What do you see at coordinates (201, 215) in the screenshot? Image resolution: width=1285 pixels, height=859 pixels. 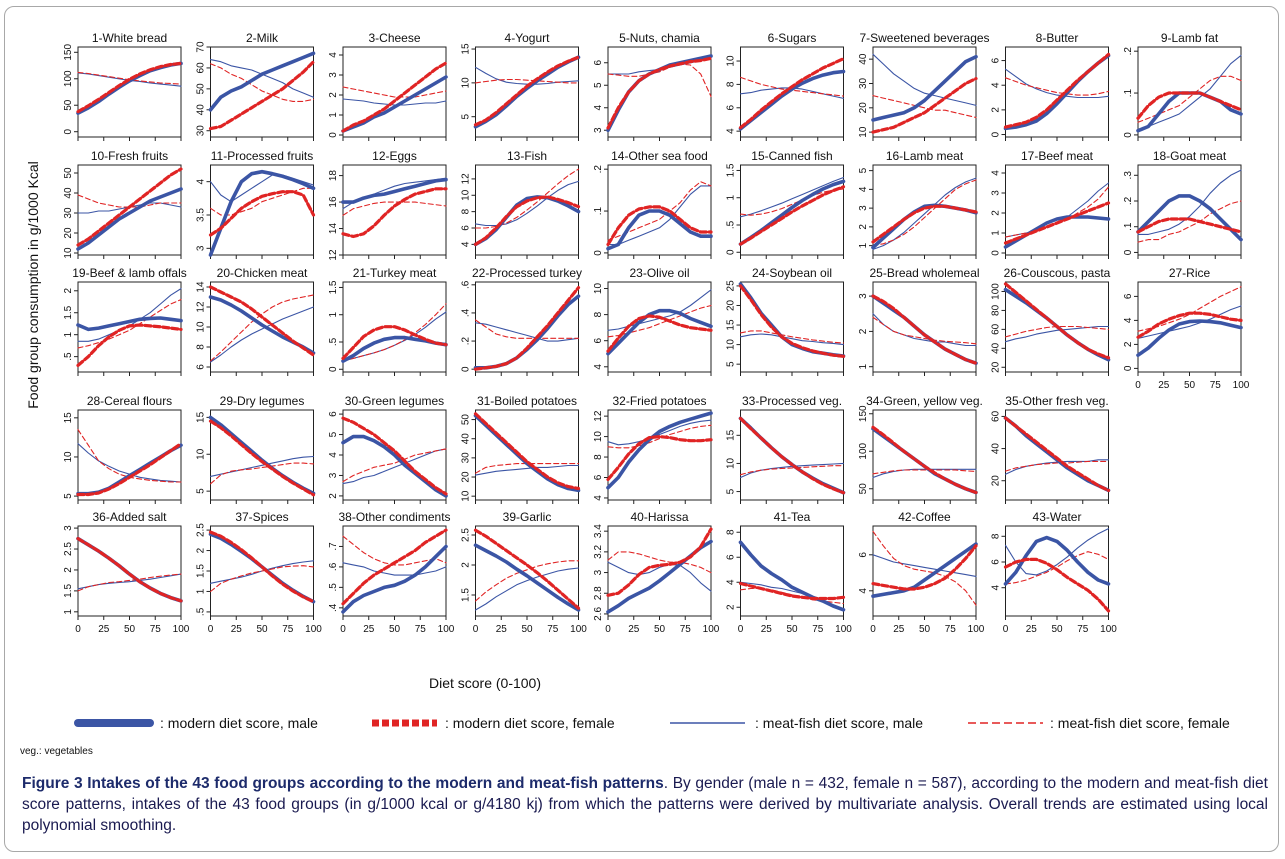 I see `y-tick-label: 3.5` at bounding box center [201, 215].